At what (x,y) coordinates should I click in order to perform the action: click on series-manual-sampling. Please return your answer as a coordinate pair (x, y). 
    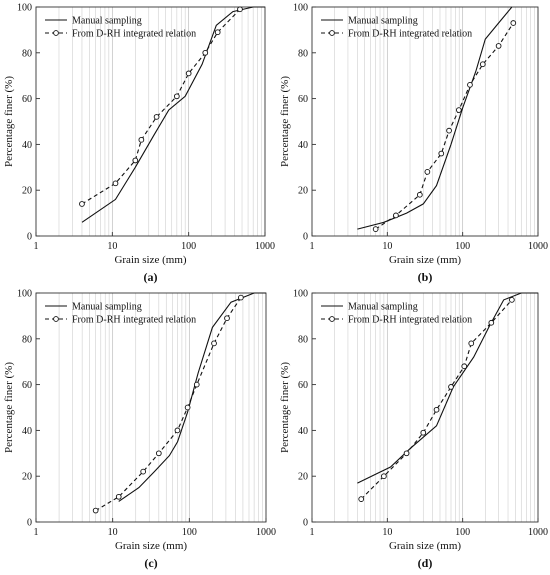
    Looking at the image, I should click on (435, 118).